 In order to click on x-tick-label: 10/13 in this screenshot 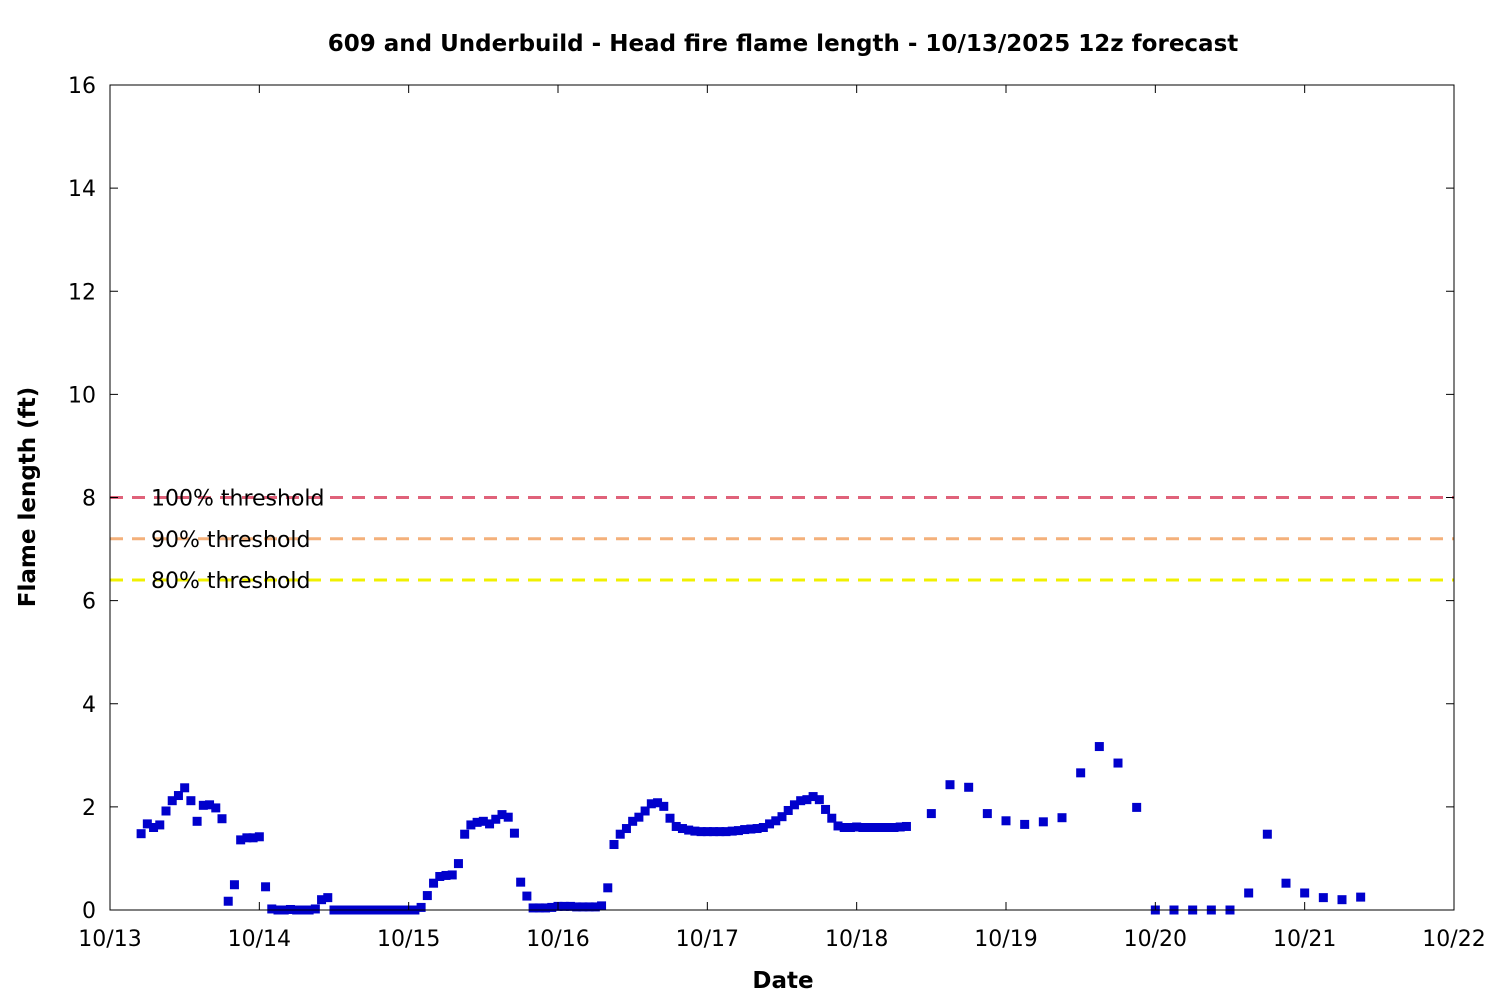, I will do `click(109, 939)`.